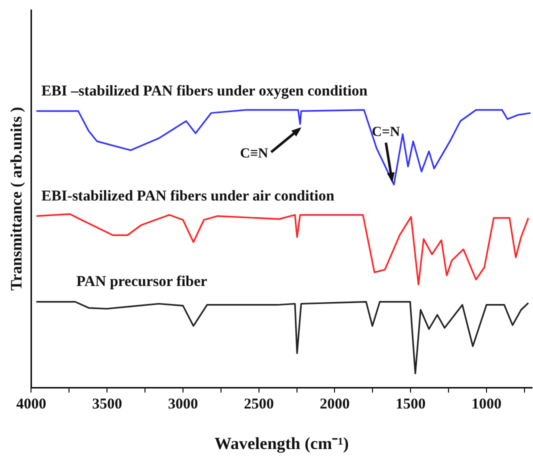  I want to click on annotation: C≡N, so click(254, 154).